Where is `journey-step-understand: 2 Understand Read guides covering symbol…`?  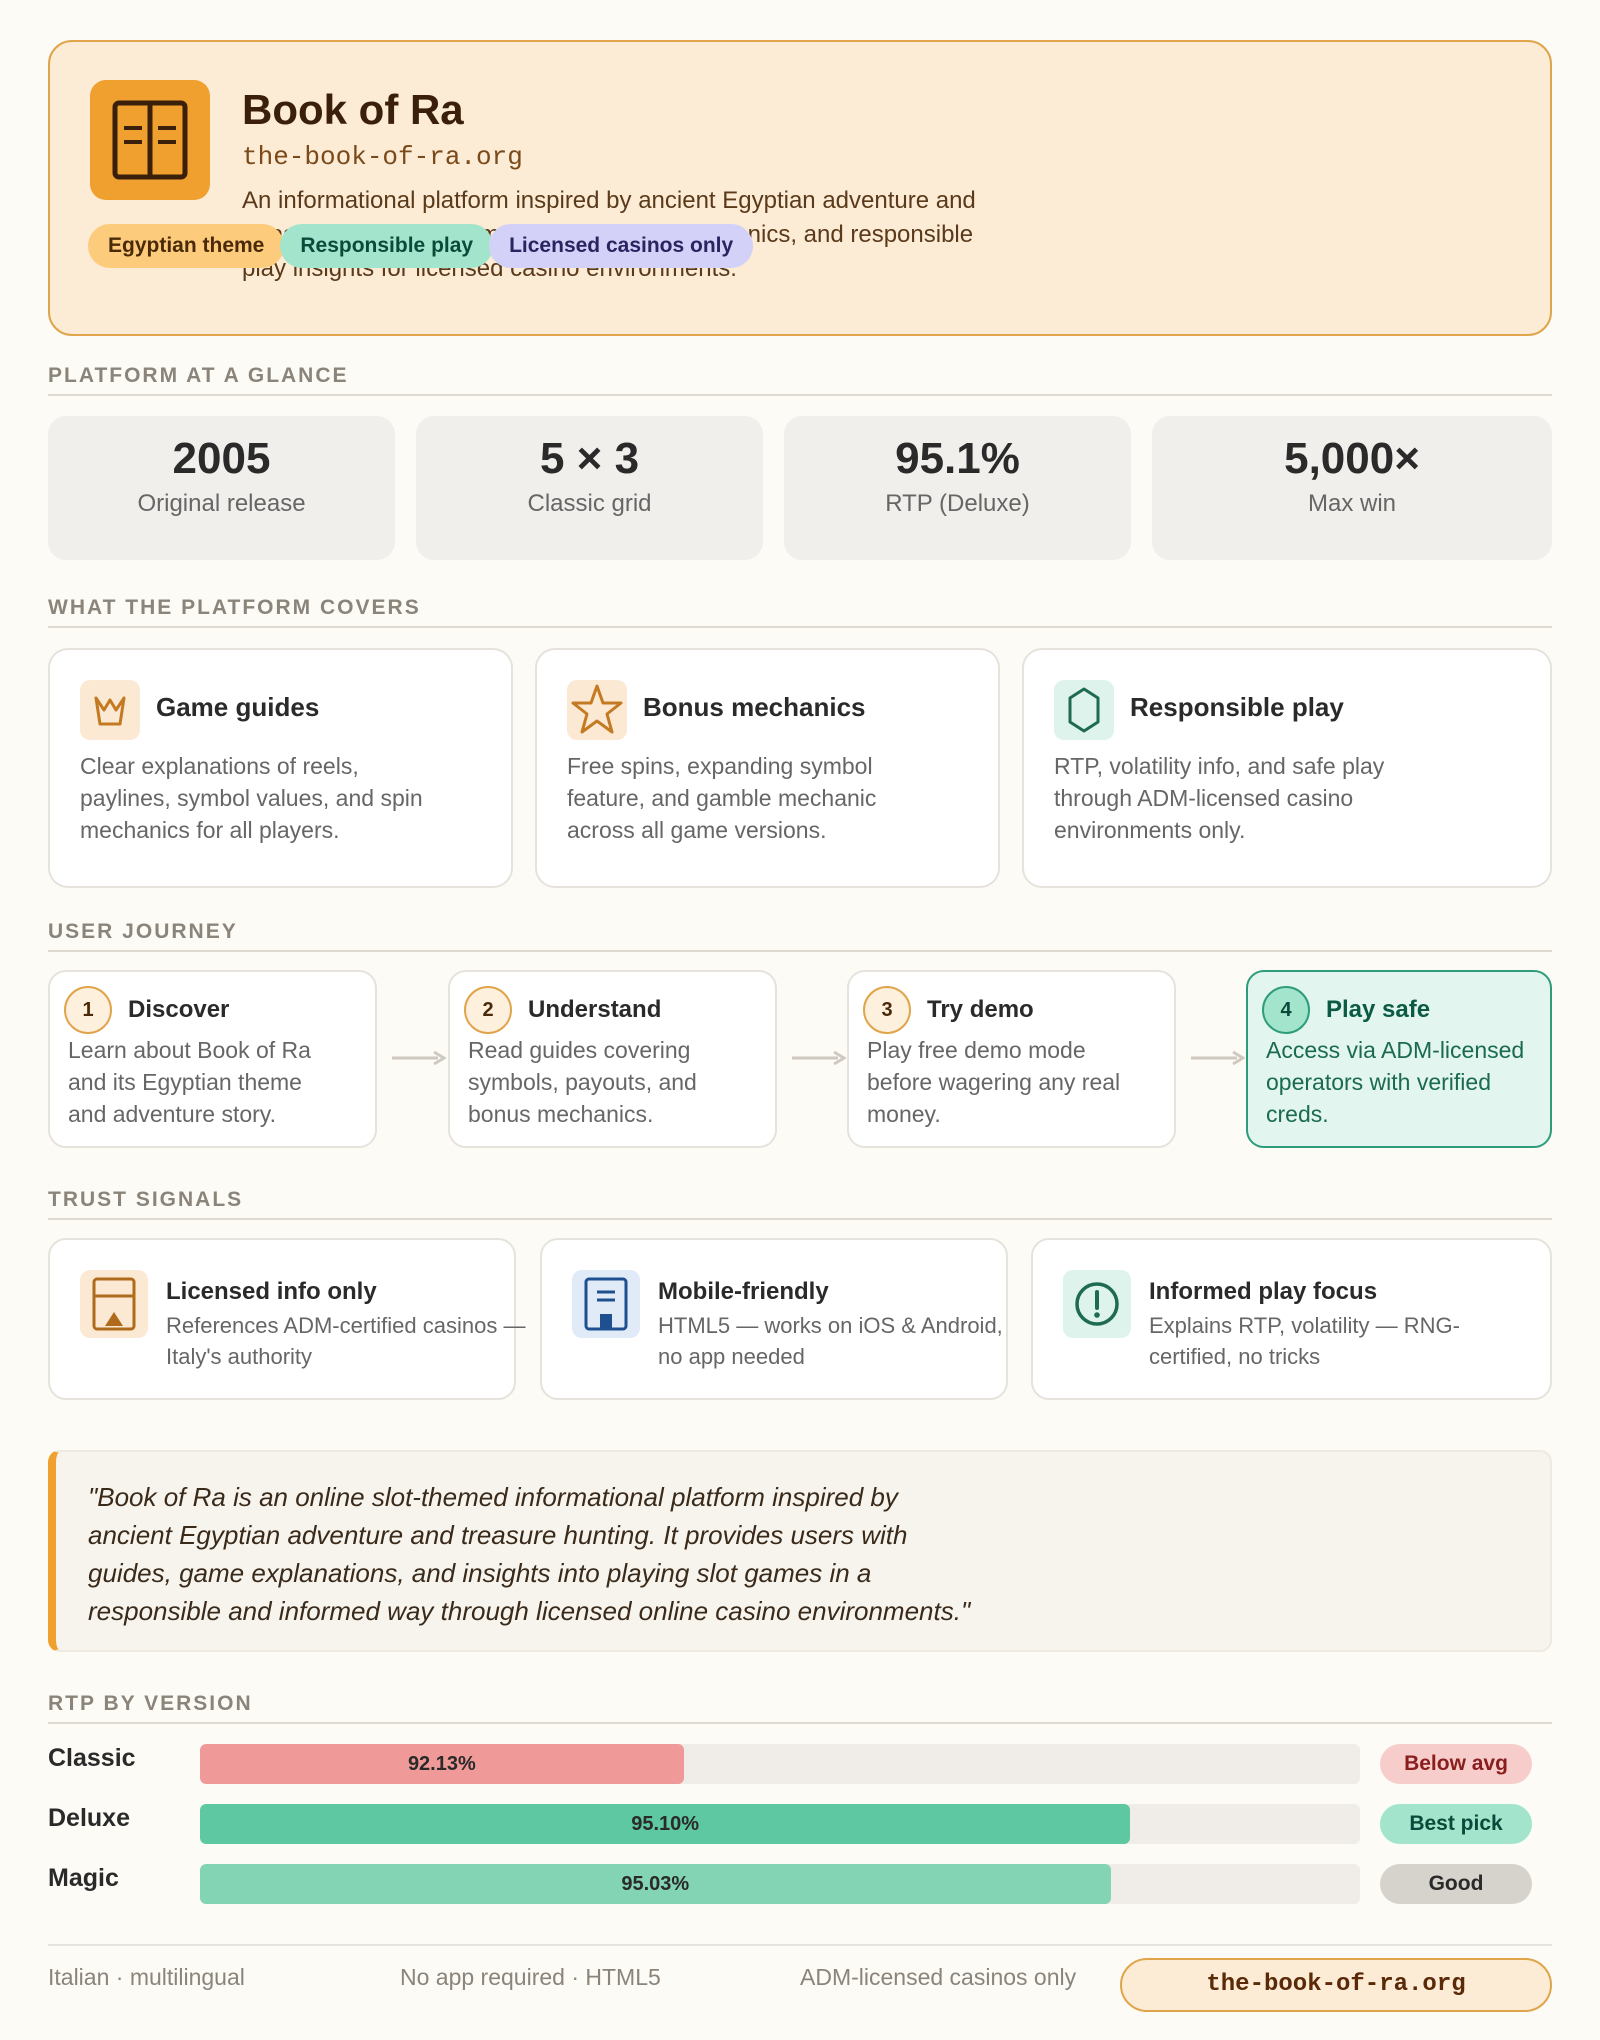 journey-step-understand: 2 Understand Read guides covering symbol… is located at coordinates (612, 1059).